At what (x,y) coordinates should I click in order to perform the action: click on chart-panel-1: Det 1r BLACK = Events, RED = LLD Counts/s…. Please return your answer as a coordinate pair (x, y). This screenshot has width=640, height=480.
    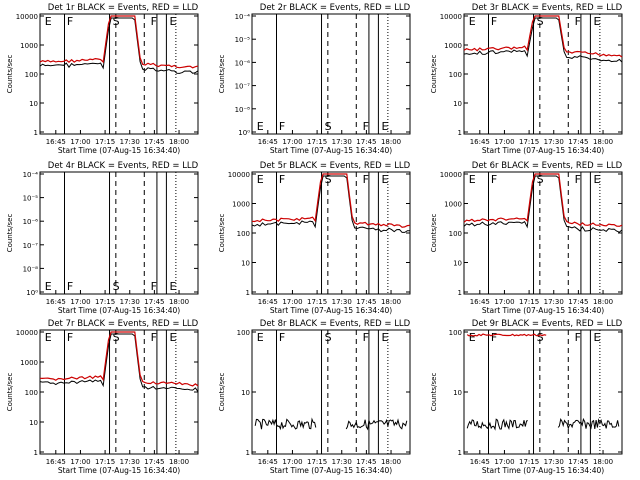
    Looking at the image, I should click on (102, 79).